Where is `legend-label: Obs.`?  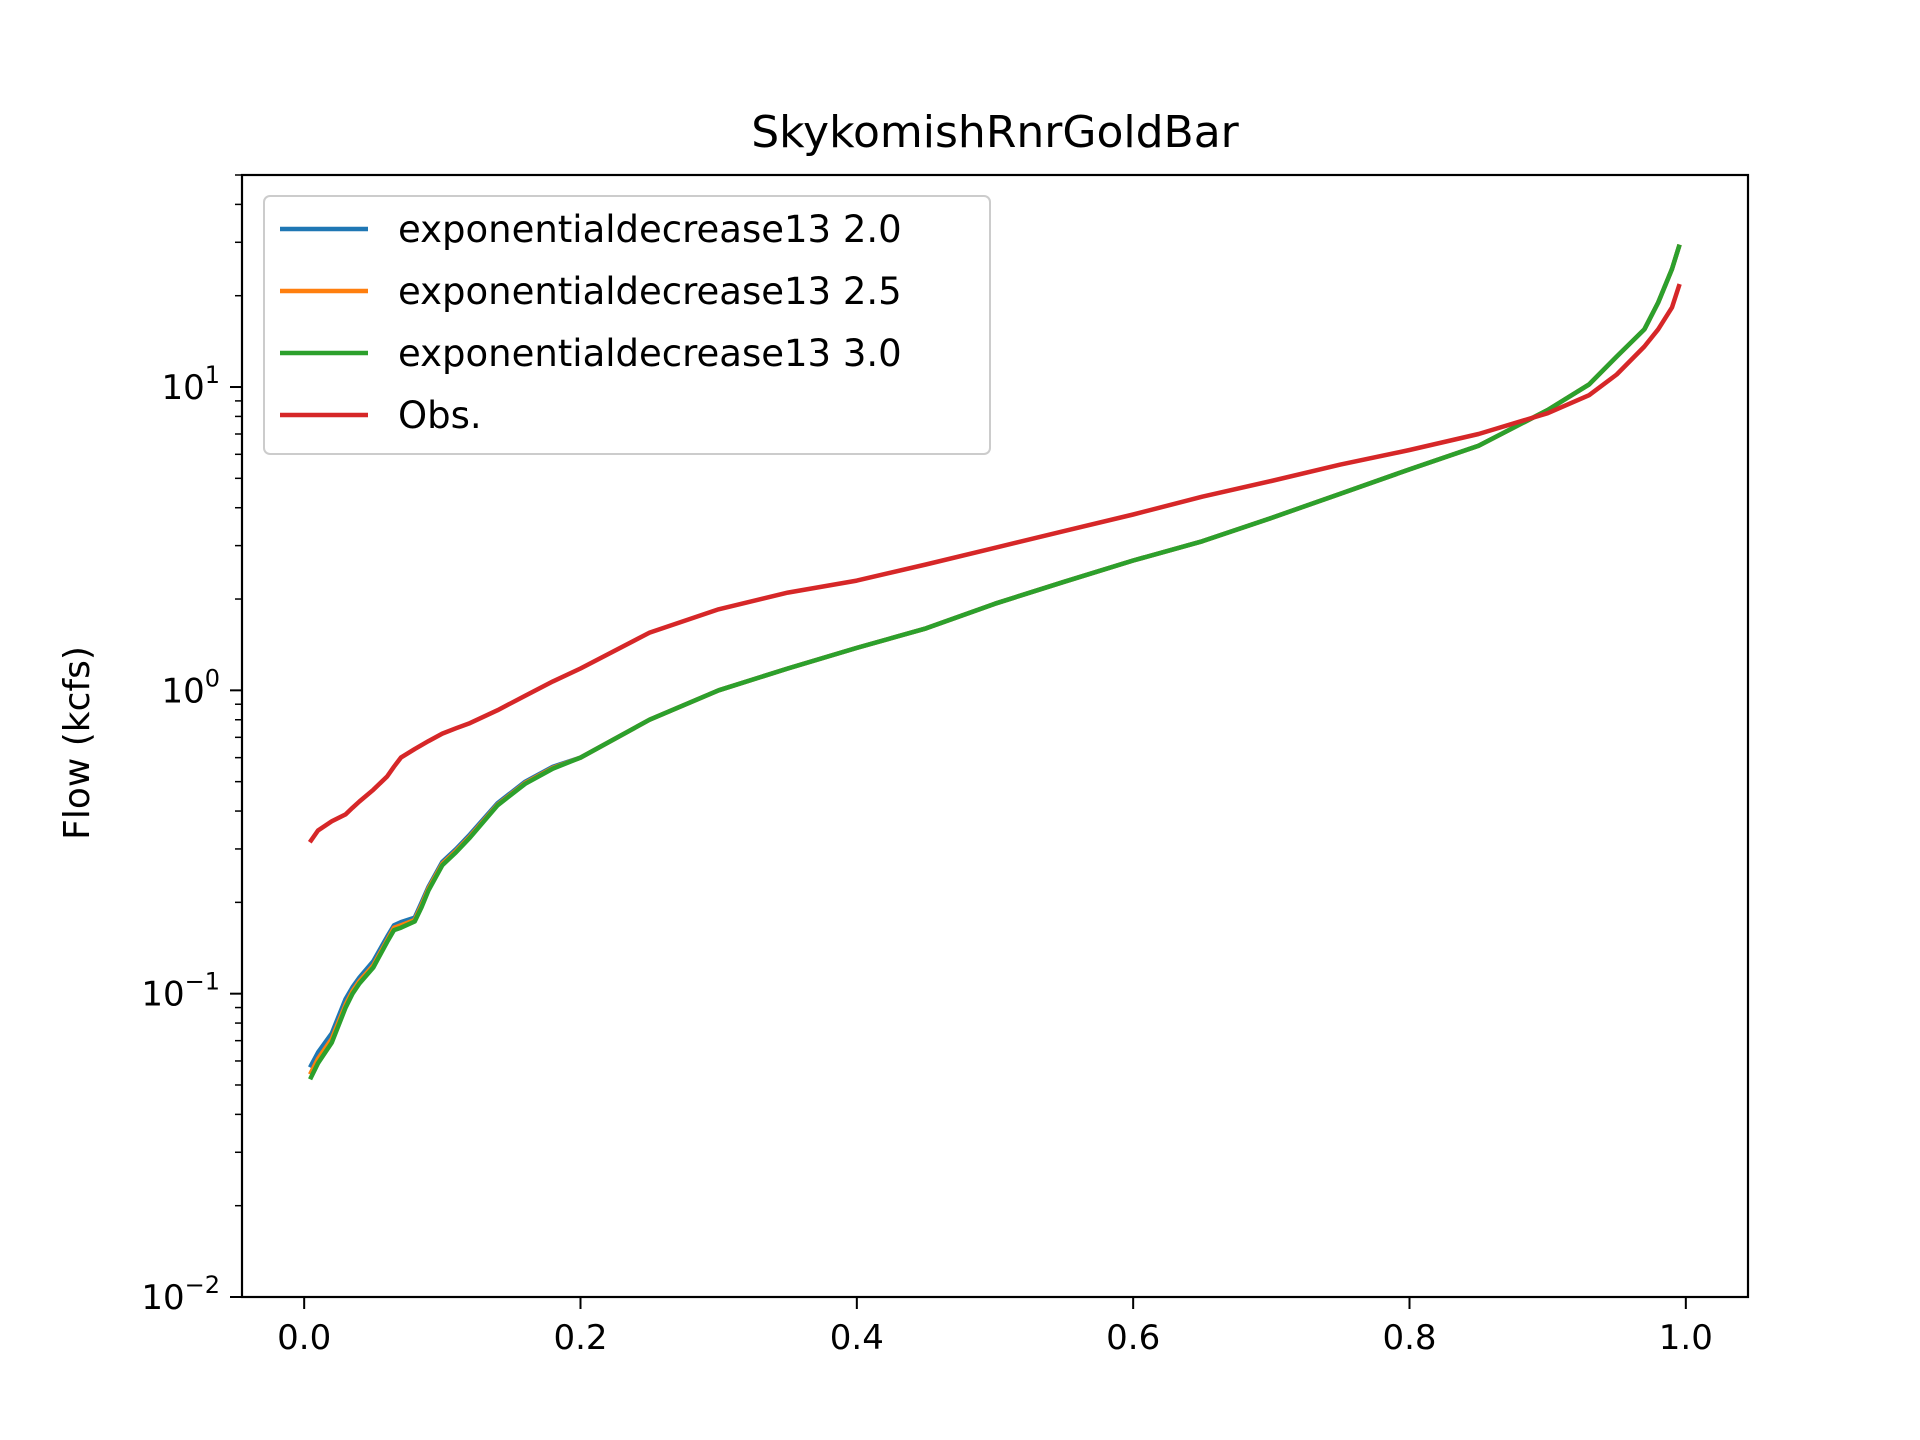 legend-label: Obs. is located at coordinates (440, 415).